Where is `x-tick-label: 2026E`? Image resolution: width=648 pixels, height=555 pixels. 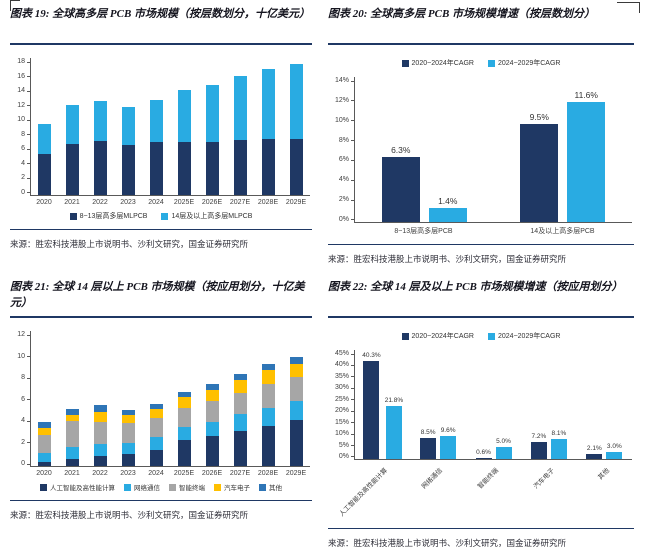 x-tick-label: 2026E is located at coordinates (212, 473).